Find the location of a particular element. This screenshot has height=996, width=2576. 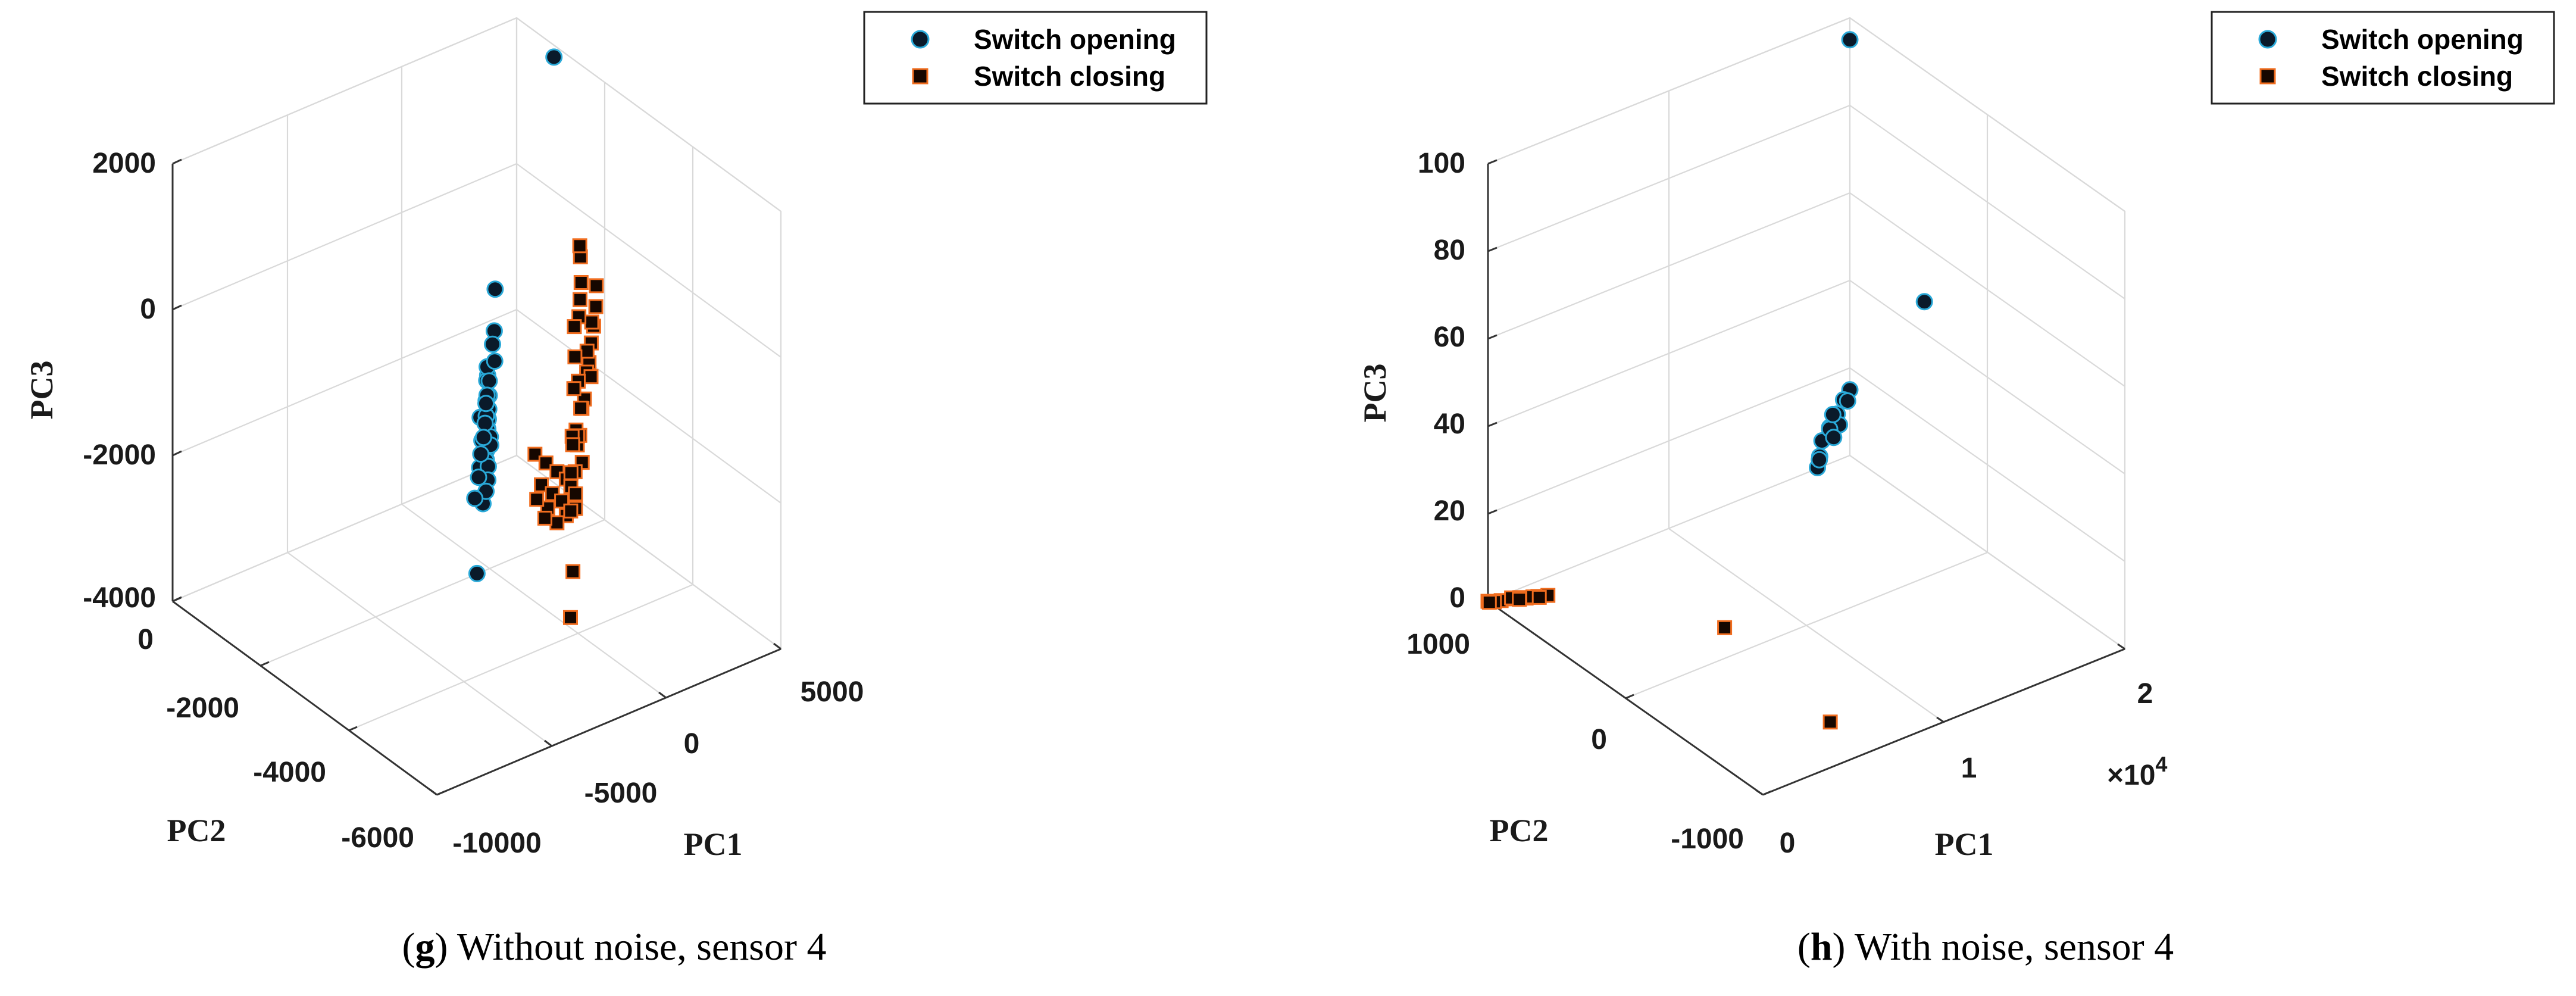

g-ylabel: PC2 is located at coordinates (196, 830).